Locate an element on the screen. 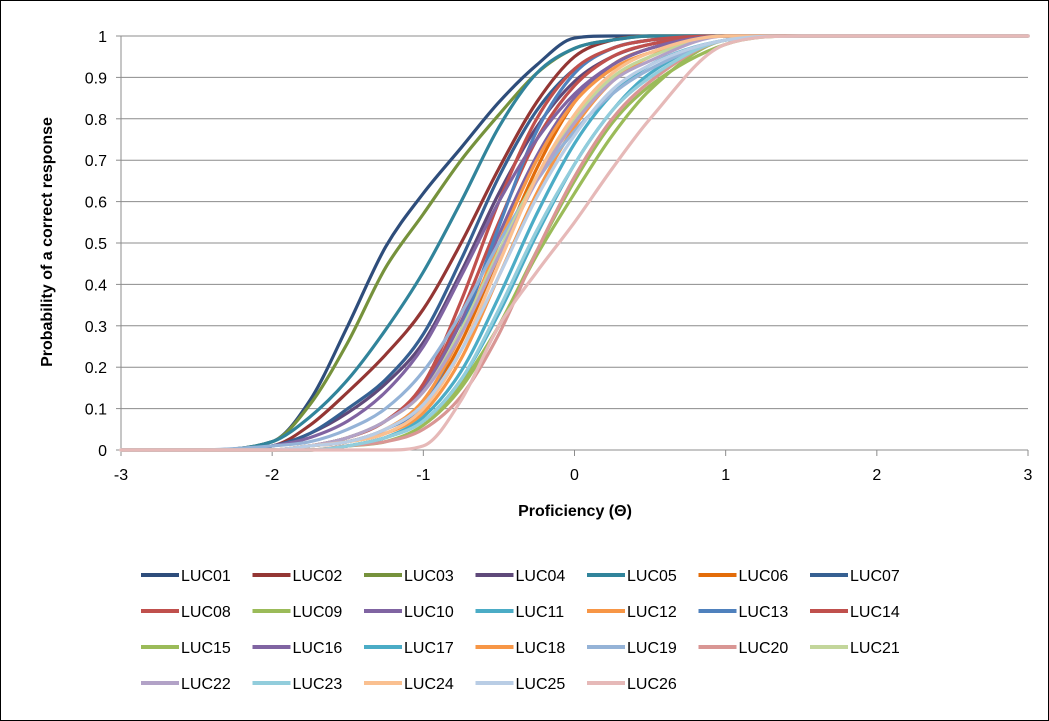 This screenshot has height=721, width=1049. x-tick-label: -3 is located at coordinates (121, 475).